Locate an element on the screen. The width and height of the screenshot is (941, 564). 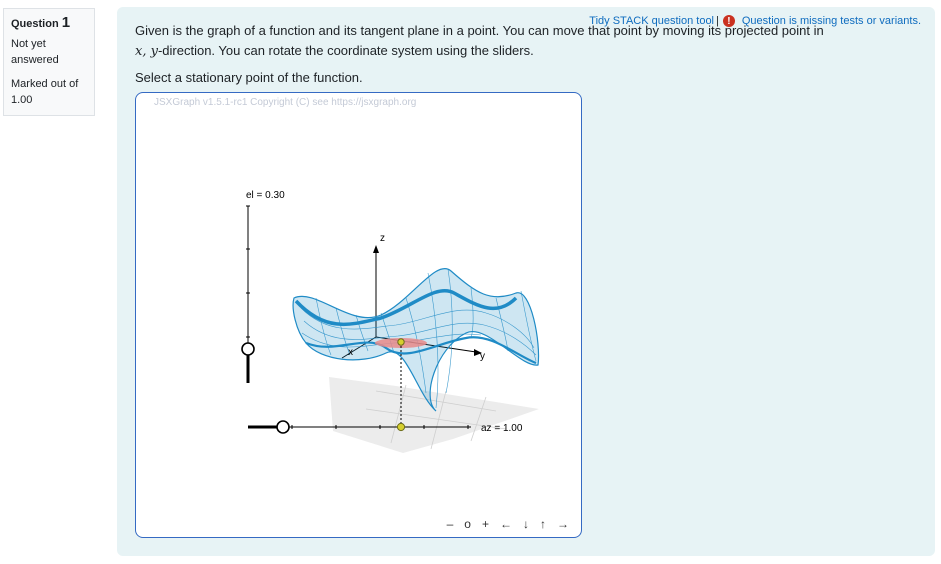
x-axis is located at coordinates (359, 347).